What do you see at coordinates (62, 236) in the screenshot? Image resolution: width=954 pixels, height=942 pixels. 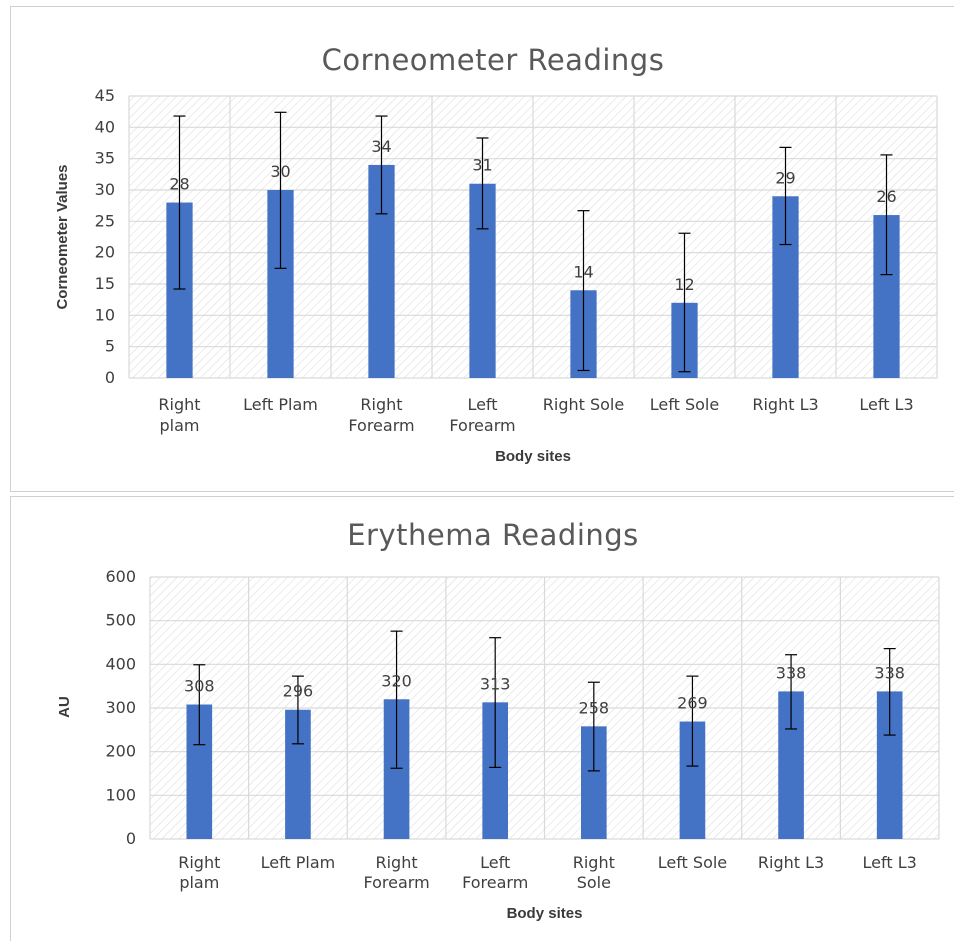 I see `y-axis-title: Corneometer Values` at bounding box center [62, 236].